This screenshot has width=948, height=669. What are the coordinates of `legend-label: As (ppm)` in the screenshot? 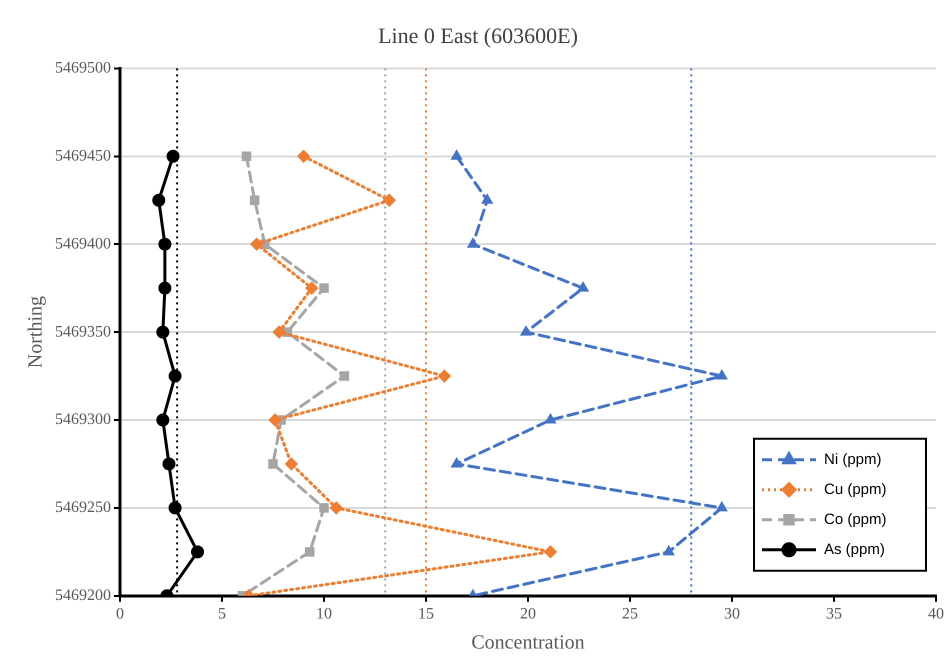 It's located at (854, 549).